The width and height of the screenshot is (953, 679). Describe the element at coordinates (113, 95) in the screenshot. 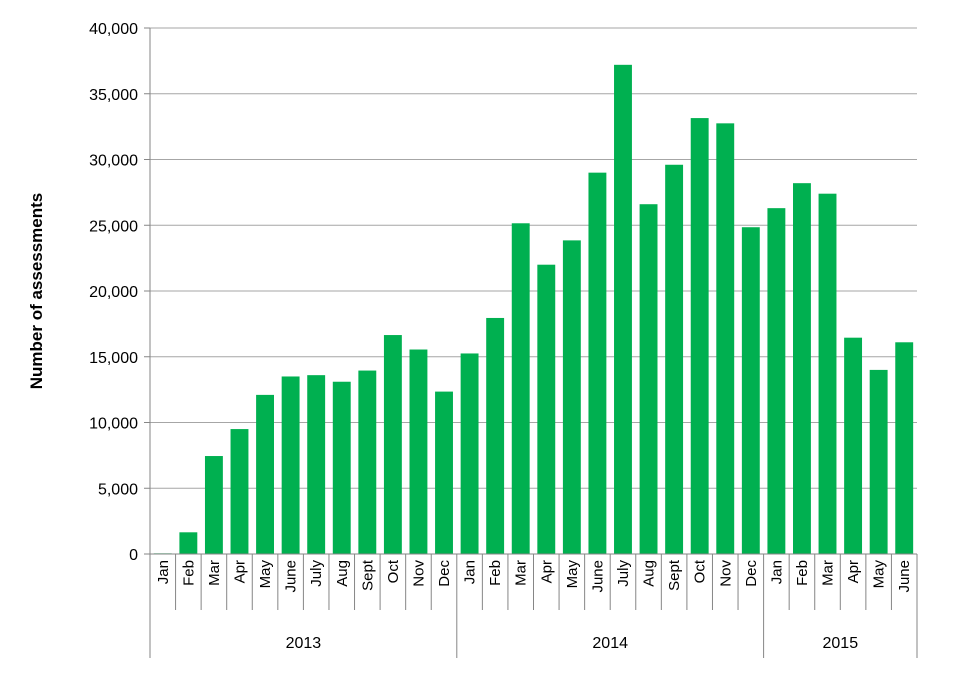

I see `y-tick-label: 35,000` at that location.